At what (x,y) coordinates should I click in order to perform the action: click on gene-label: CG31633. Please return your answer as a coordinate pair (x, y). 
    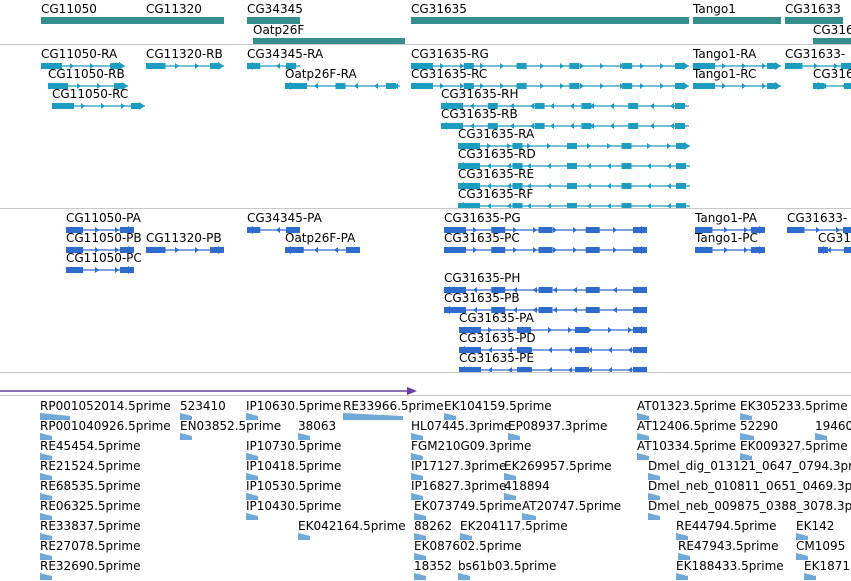
    Looking at the image, I should click on (813, 9).